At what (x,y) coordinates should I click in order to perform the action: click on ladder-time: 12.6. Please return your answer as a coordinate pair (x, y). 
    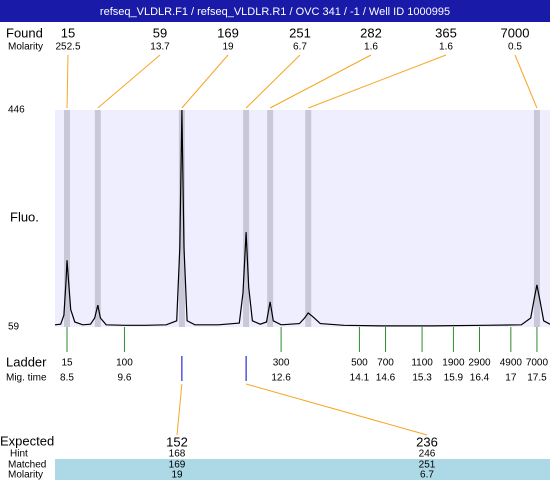
    Looking at the image, I should click on (281, 378).